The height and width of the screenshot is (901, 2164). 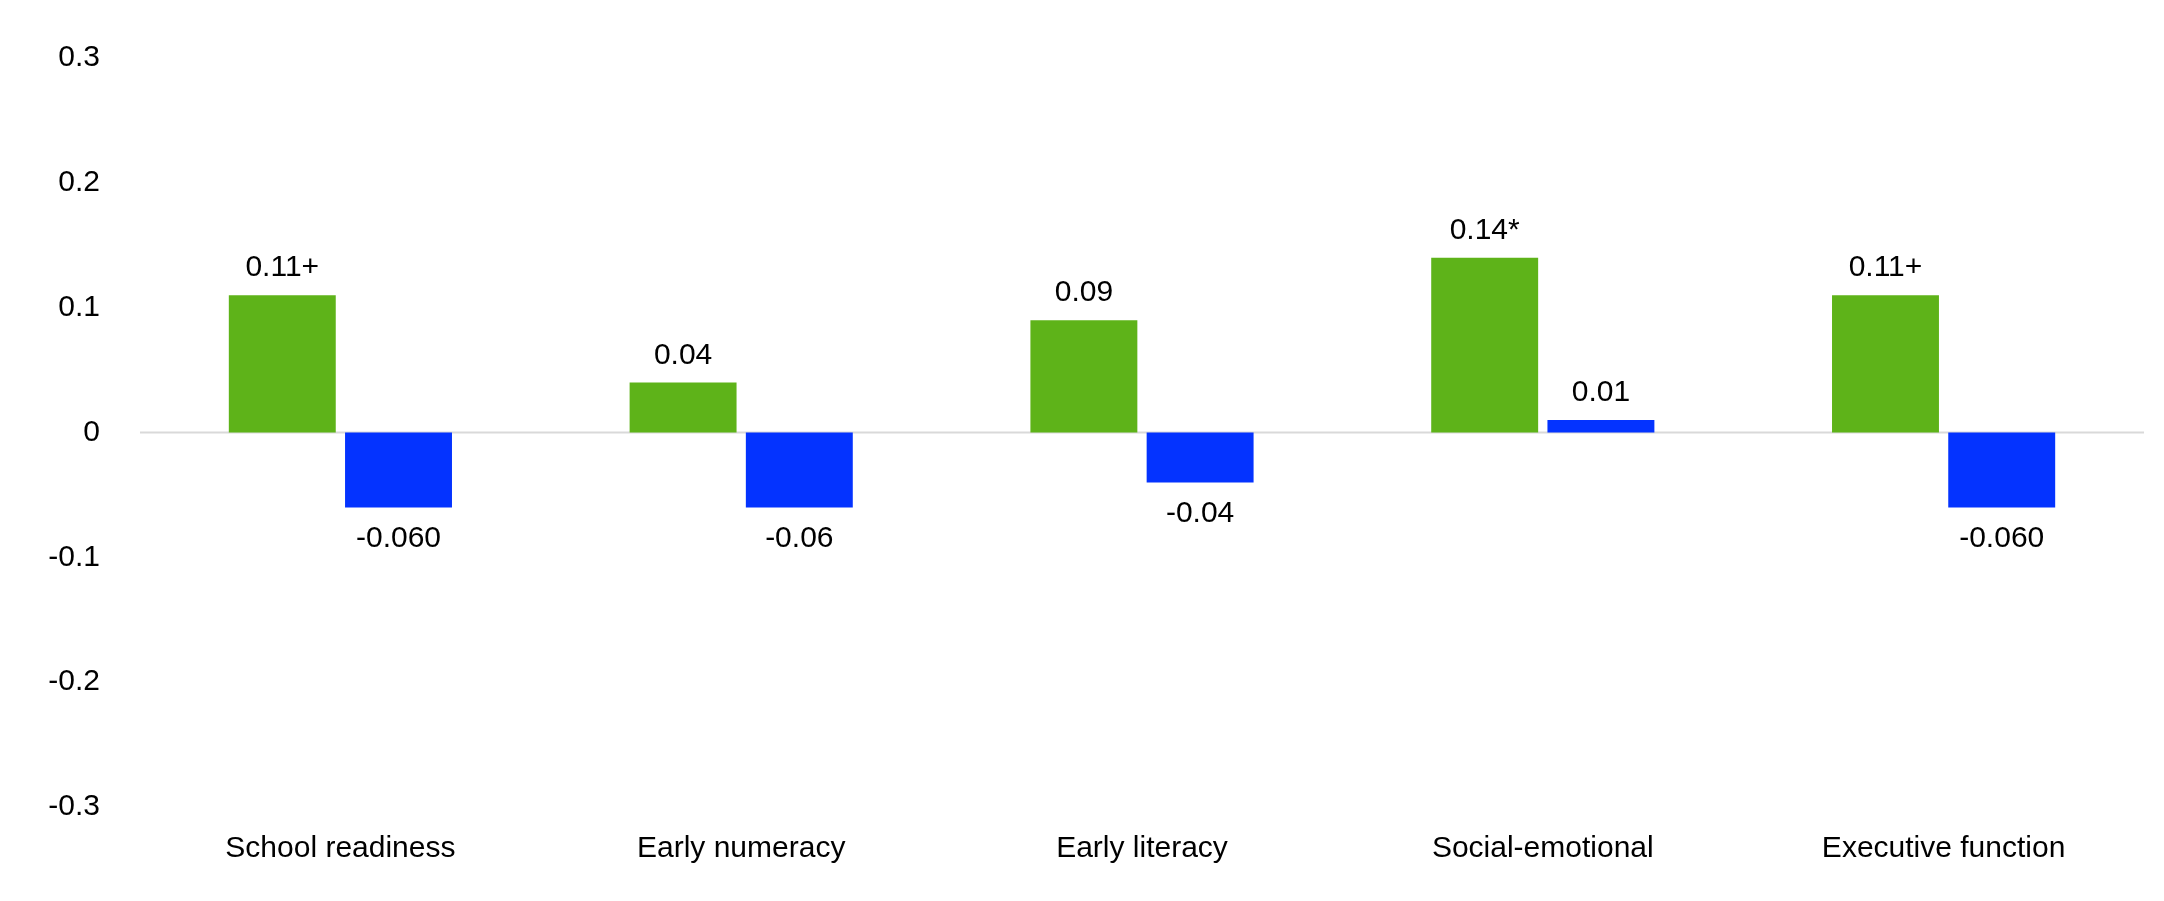 I want to click on data-label: 0.01, so click(x=1601, y=391).